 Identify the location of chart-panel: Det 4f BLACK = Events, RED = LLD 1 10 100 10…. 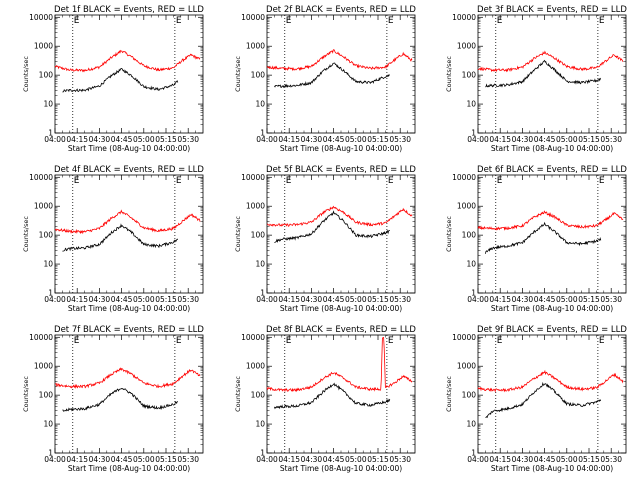
(113, 239).